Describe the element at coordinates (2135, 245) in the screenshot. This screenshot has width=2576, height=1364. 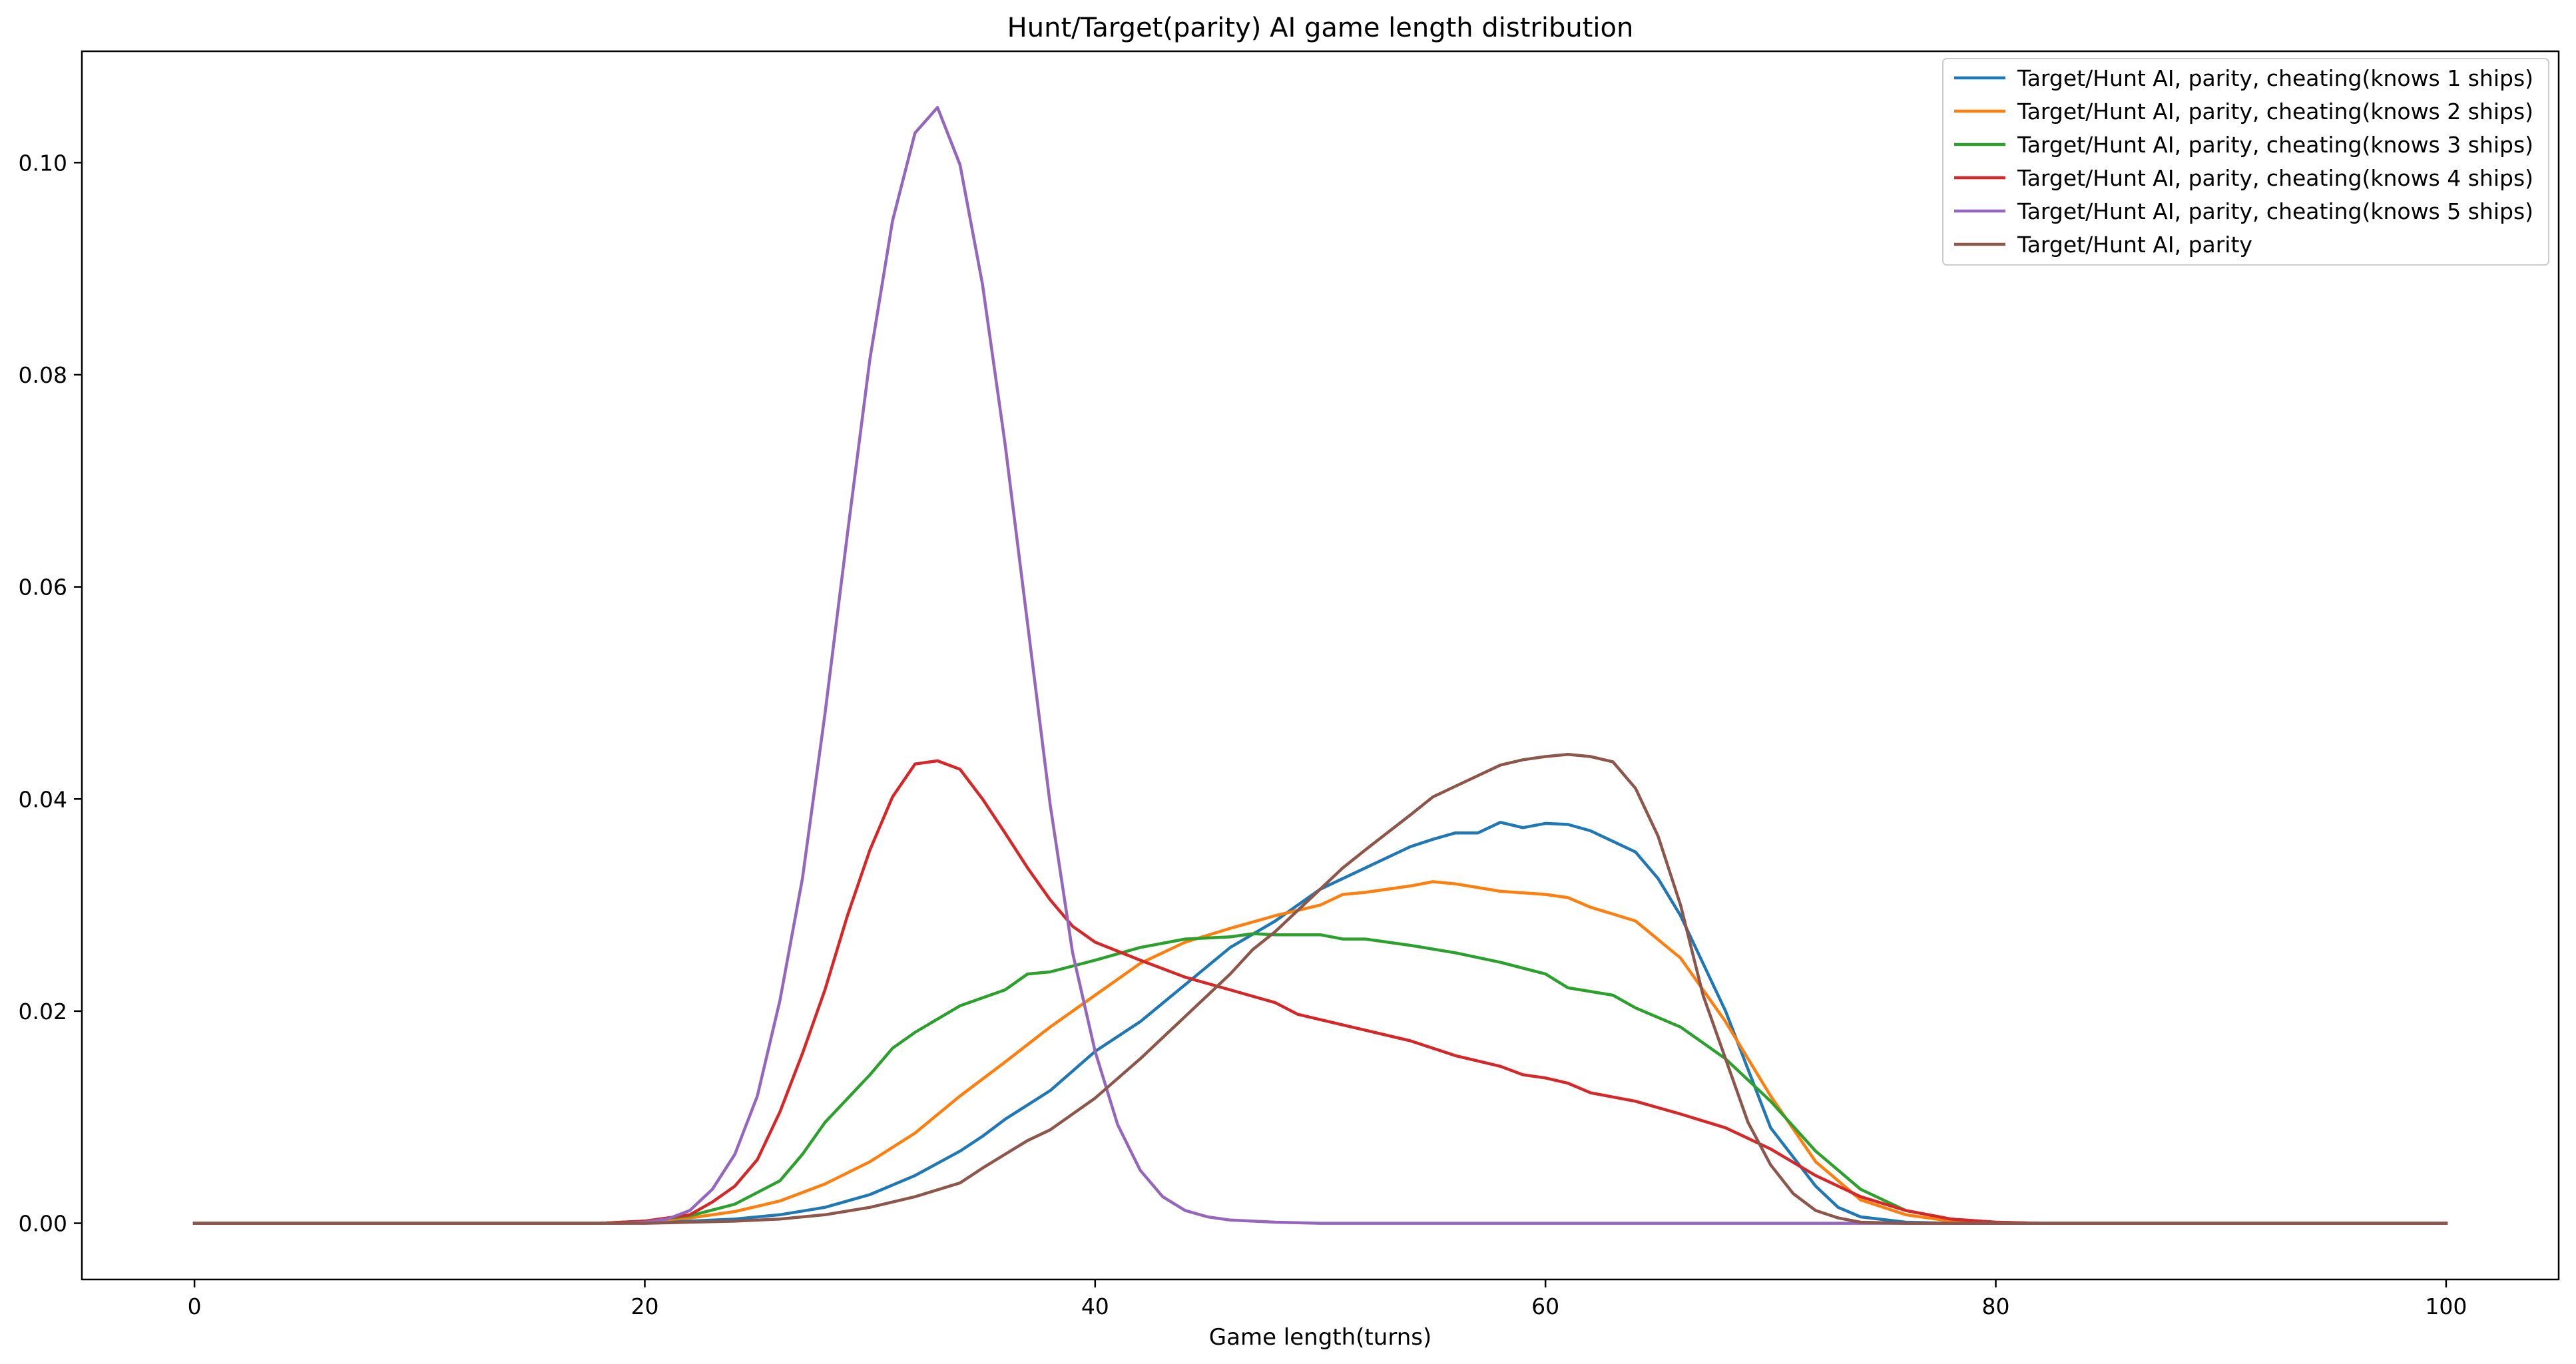
I see `legend-label-6: Target/Hunt AI, parity` at that location.